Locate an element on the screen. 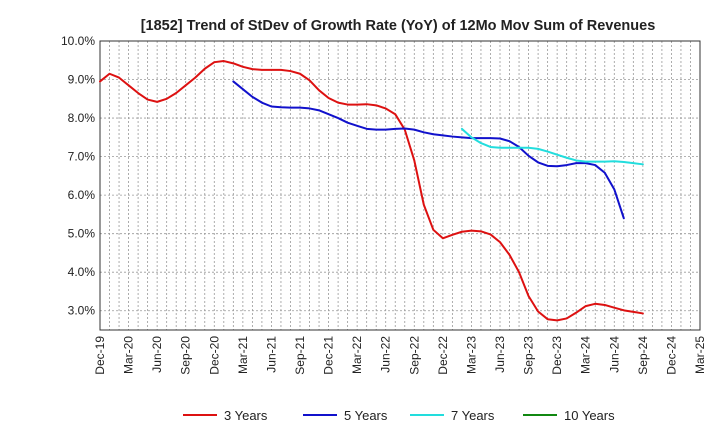  y-tick-label: 8.0% is located at coordinates (82, 118).